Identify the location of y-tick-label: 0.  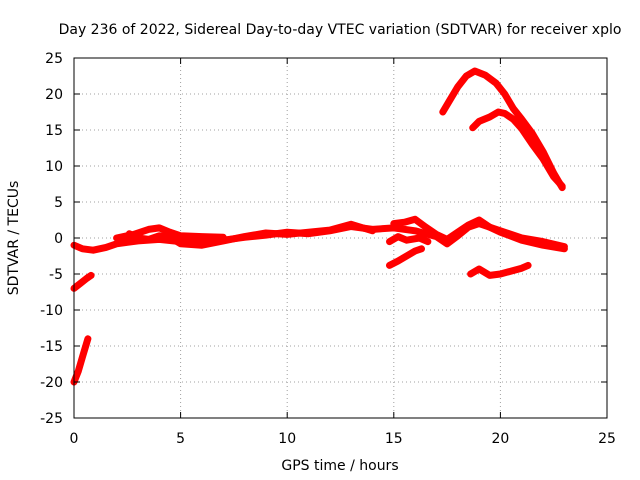
(58, 239).